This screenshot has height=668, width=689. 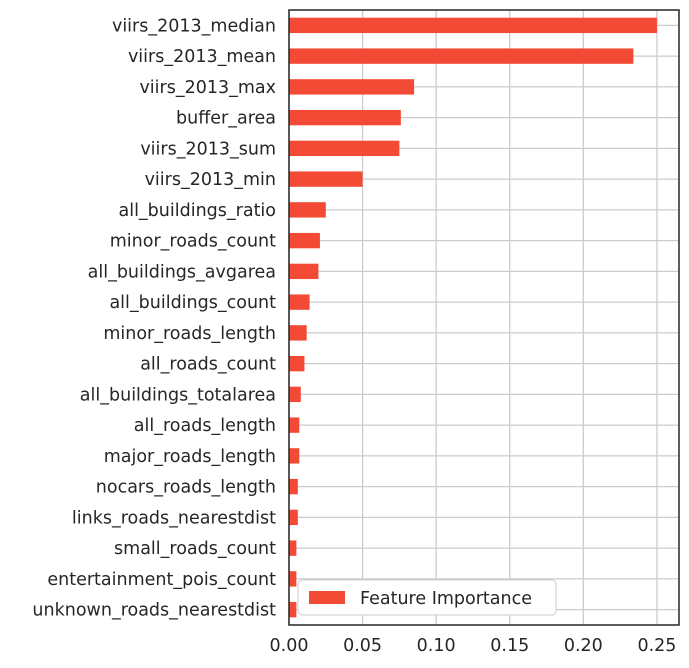 I want to click on bar-minor-roads-length, so click(x=298, y=333).